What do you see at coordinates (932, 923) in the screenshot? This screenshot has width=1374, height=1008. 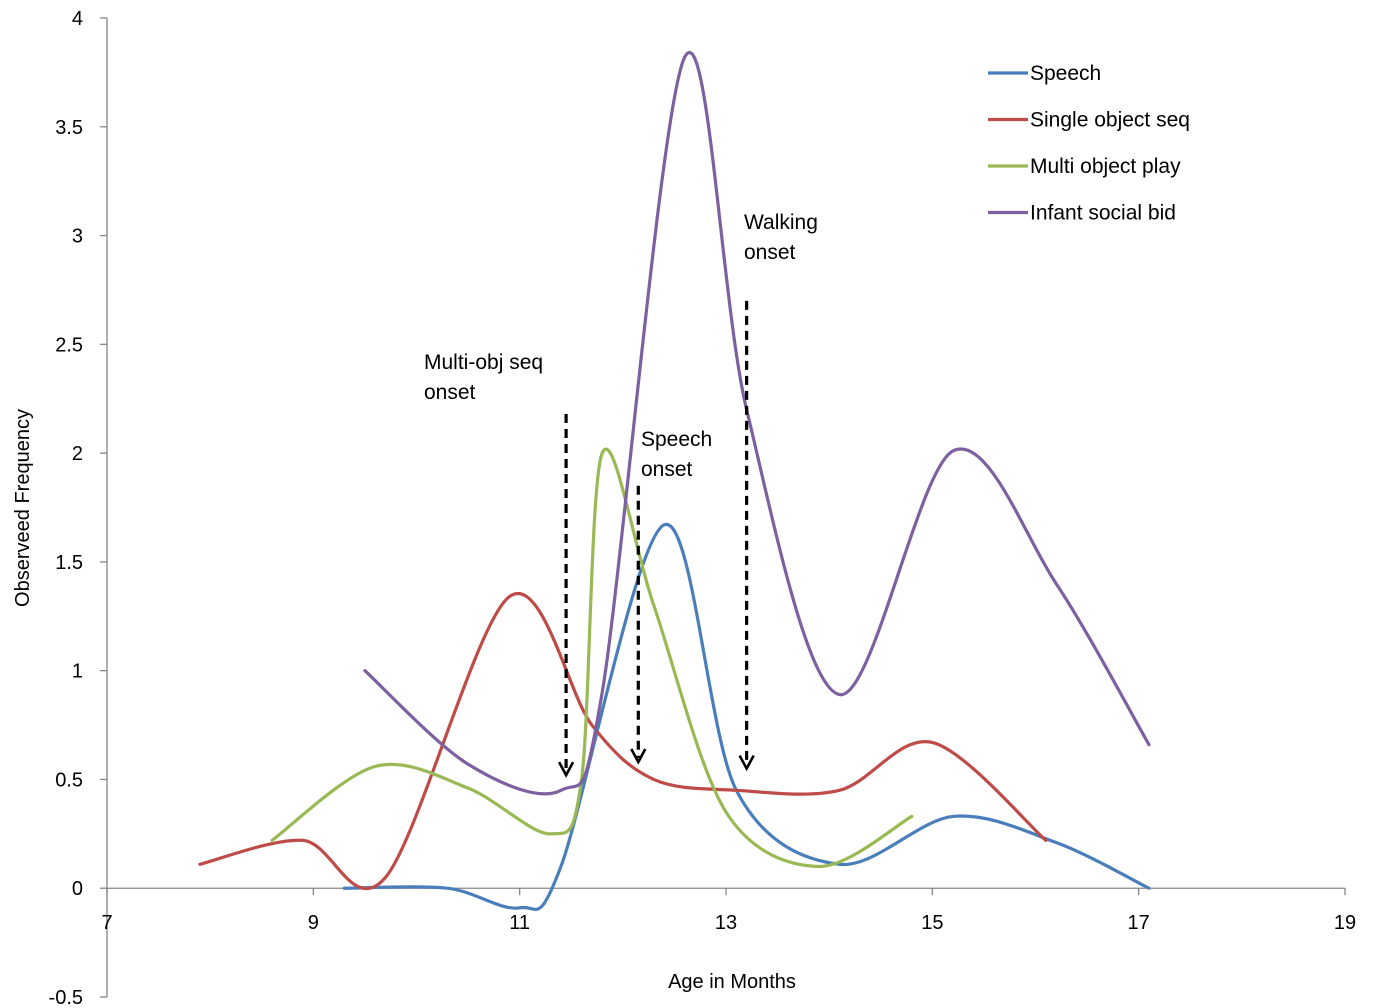 I see `x-tick-label: 15` at bounding box center [932, 923].